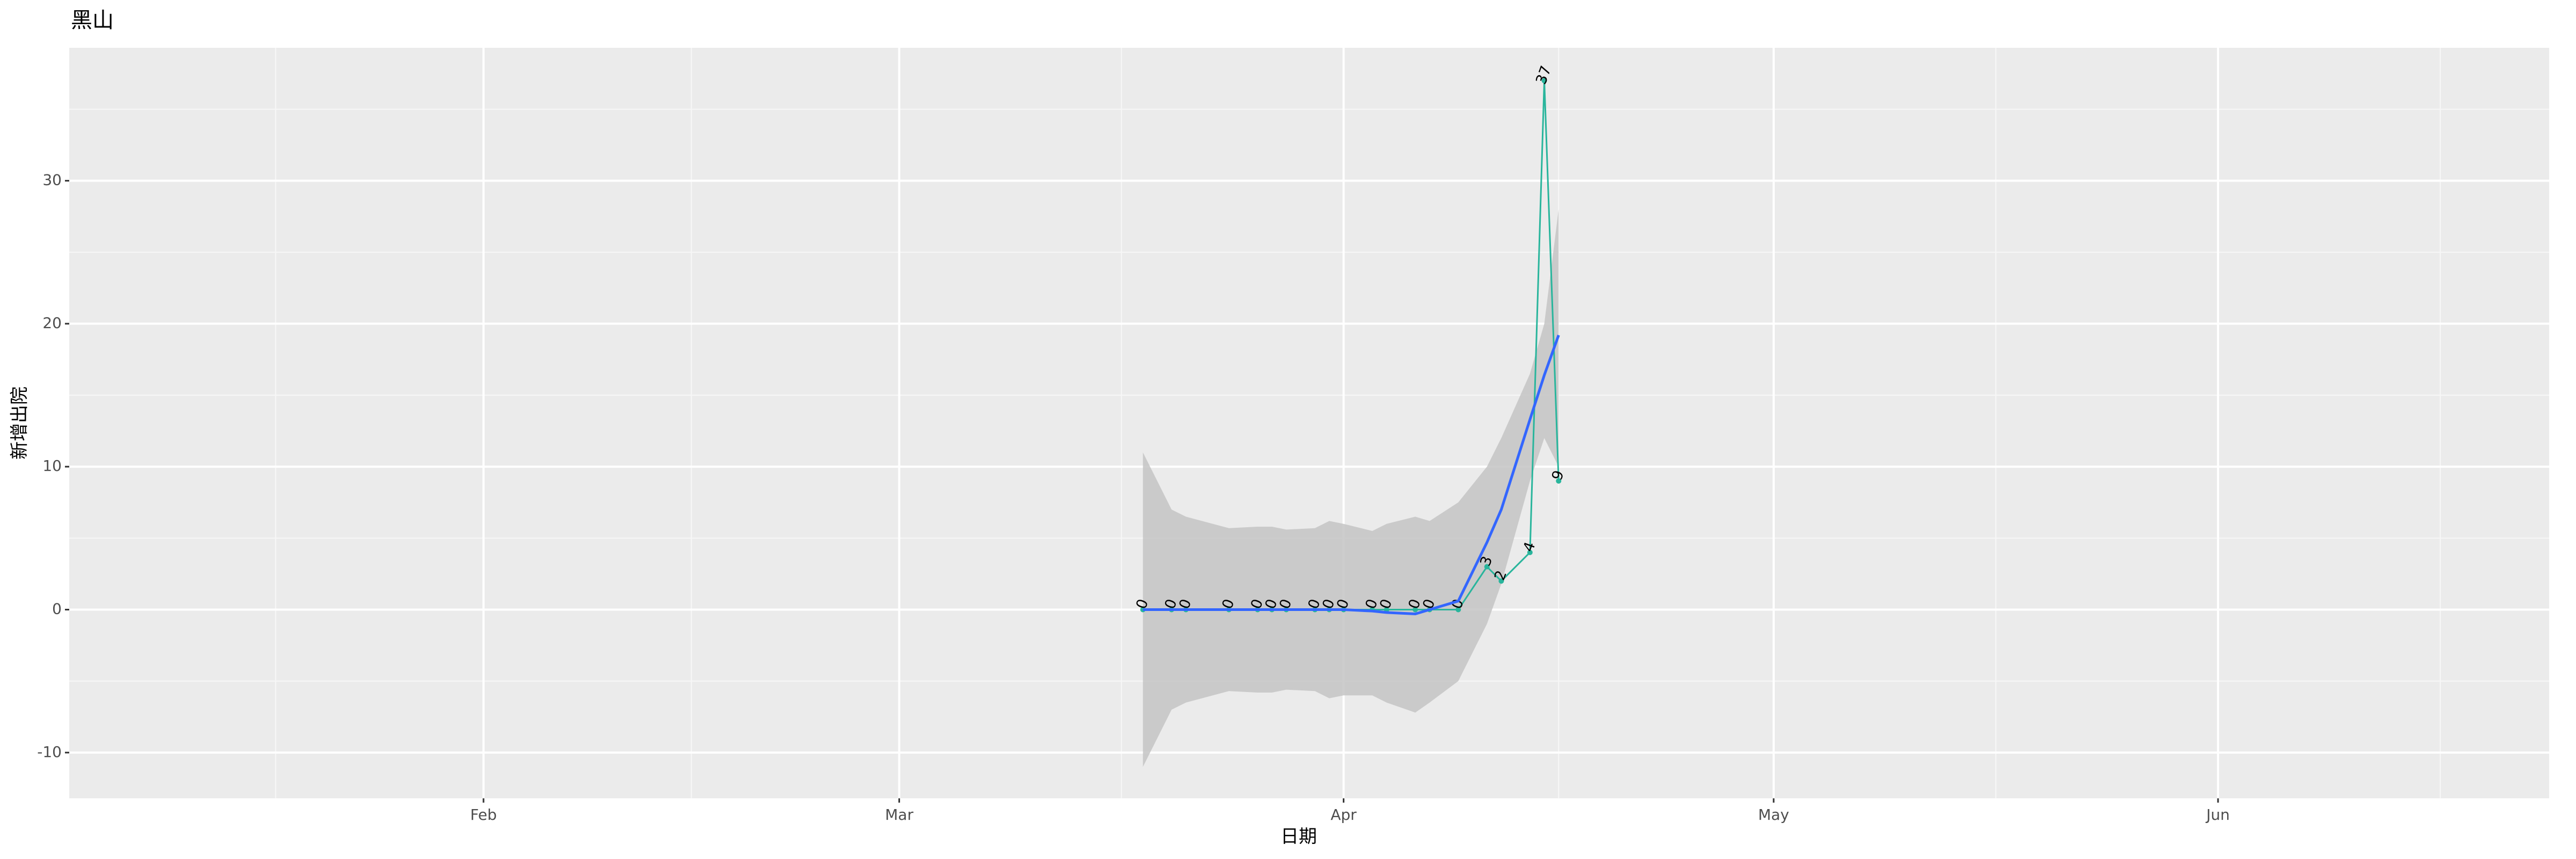 This screenshot has width=2576, height=859. I want to click on y-tick-label: 10, so click(52, 466).